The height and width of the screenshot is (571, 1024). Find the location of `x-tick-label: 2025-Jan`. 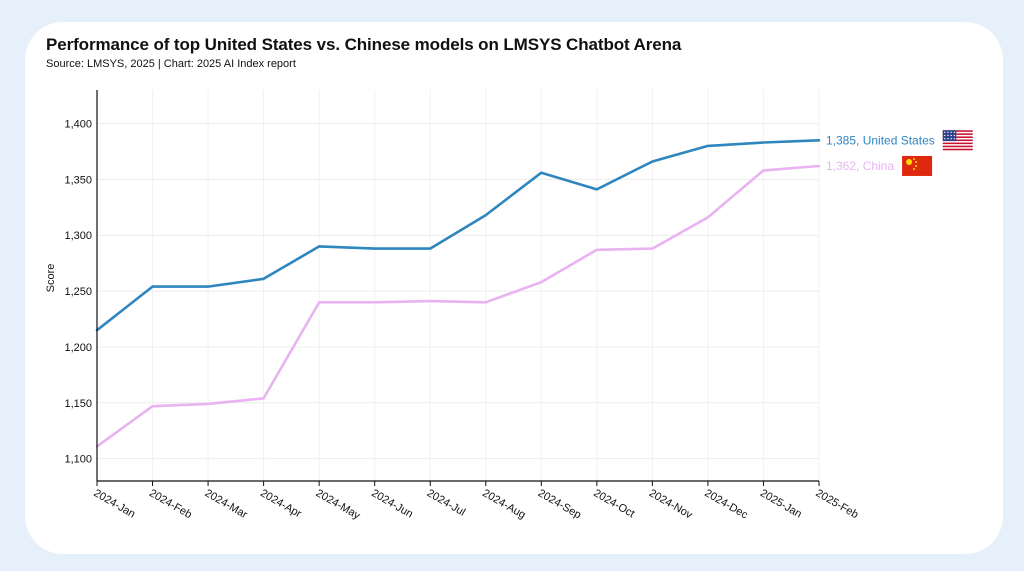

x-tick-label: 2025-Jan is located at coordinates (781, 503).